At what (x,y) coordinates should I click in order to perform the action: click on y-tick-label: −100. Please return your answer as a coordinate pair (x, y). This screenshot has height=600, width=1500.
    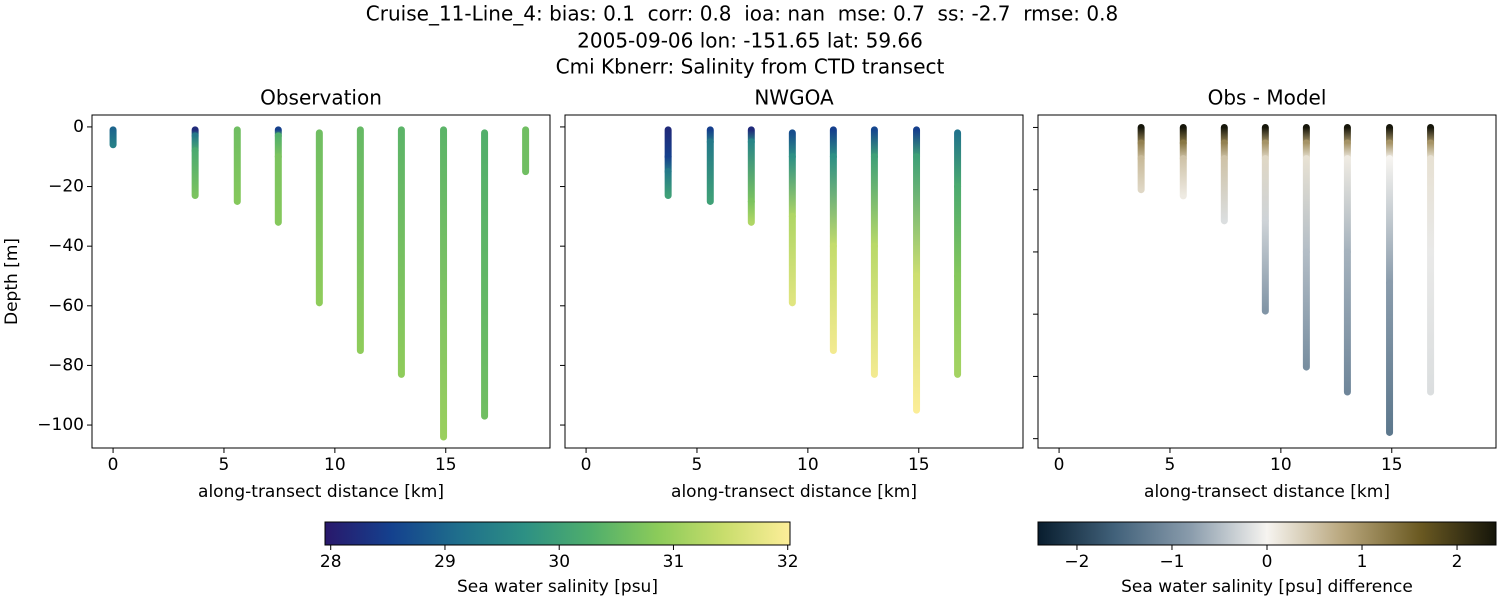
    Looking at the image, I should click on (60, 425).